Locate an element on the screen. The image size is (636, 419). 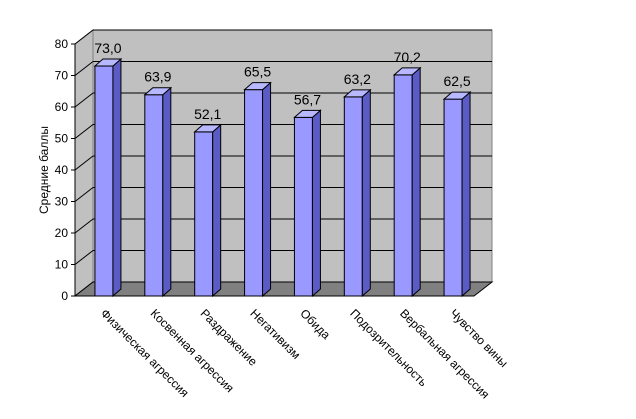
y-tick-label: 80 is located at coordinates (62, 44).